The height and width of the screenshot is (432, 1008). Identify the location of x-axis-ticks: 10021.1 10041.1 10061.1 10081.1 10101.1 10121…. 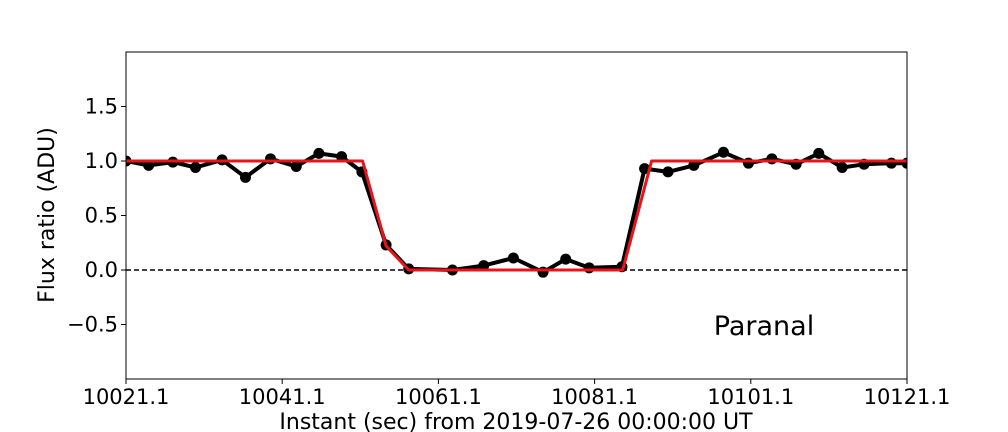
(517, 394).